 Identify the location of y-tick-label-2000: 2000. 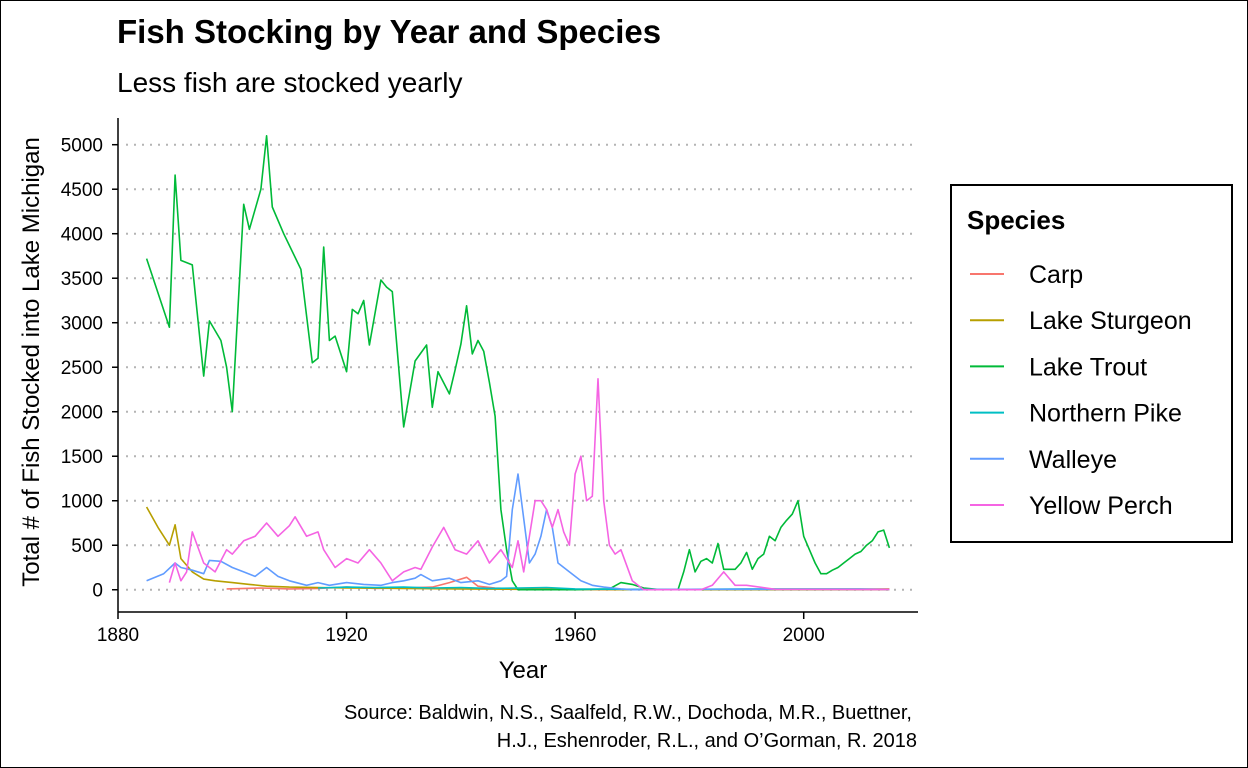
(82, 413).